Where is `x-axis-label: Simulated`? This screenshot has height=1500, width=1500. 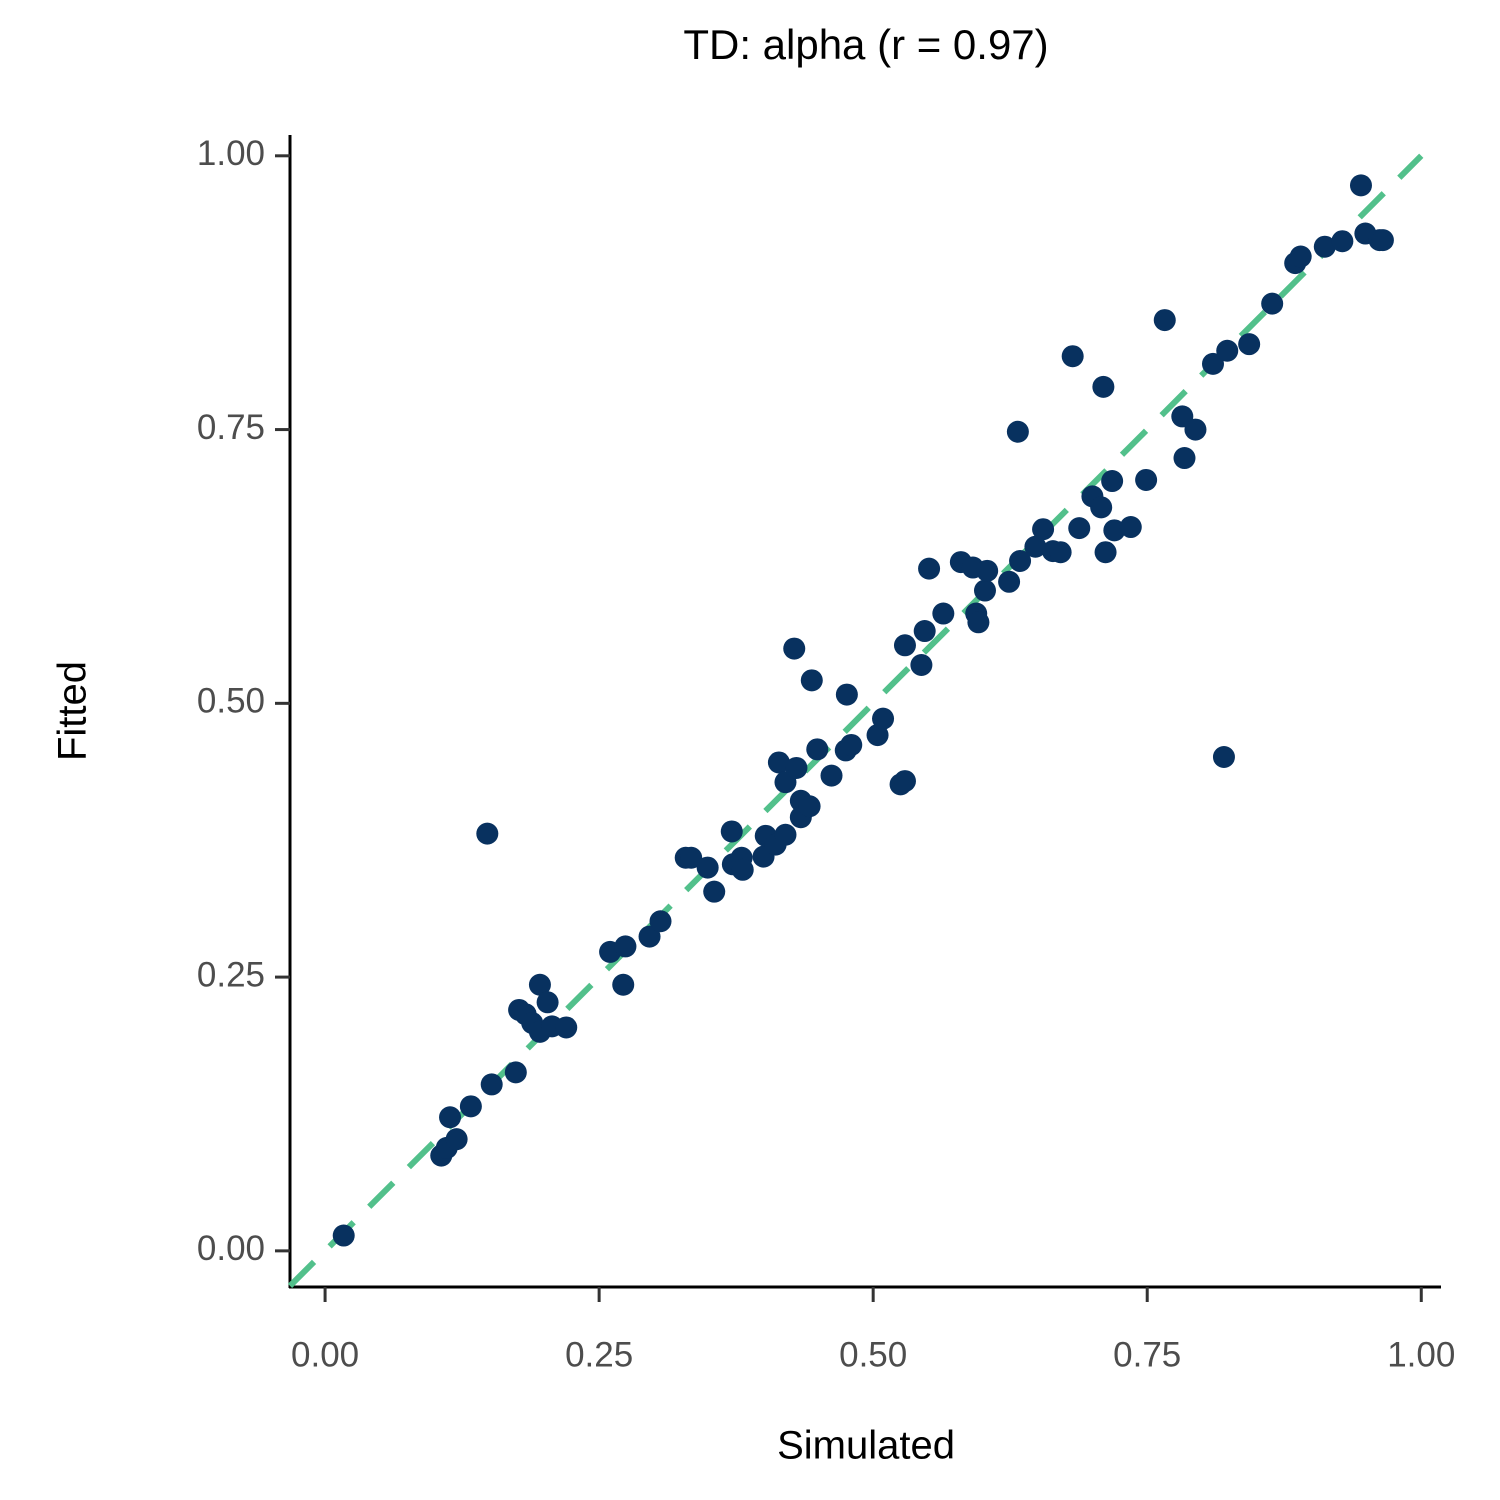
x-axis-label: Simulated is located at coordinates (866, 1446).